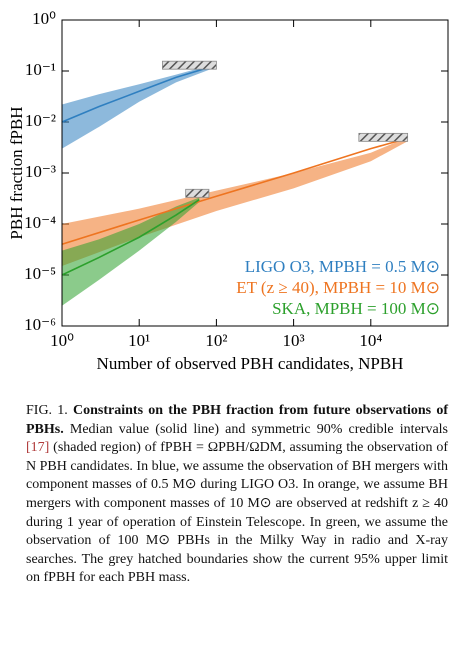 This screenshot has height=646, width=474. I want to click on x-tick-label: 10⁴, so click(370, 340).